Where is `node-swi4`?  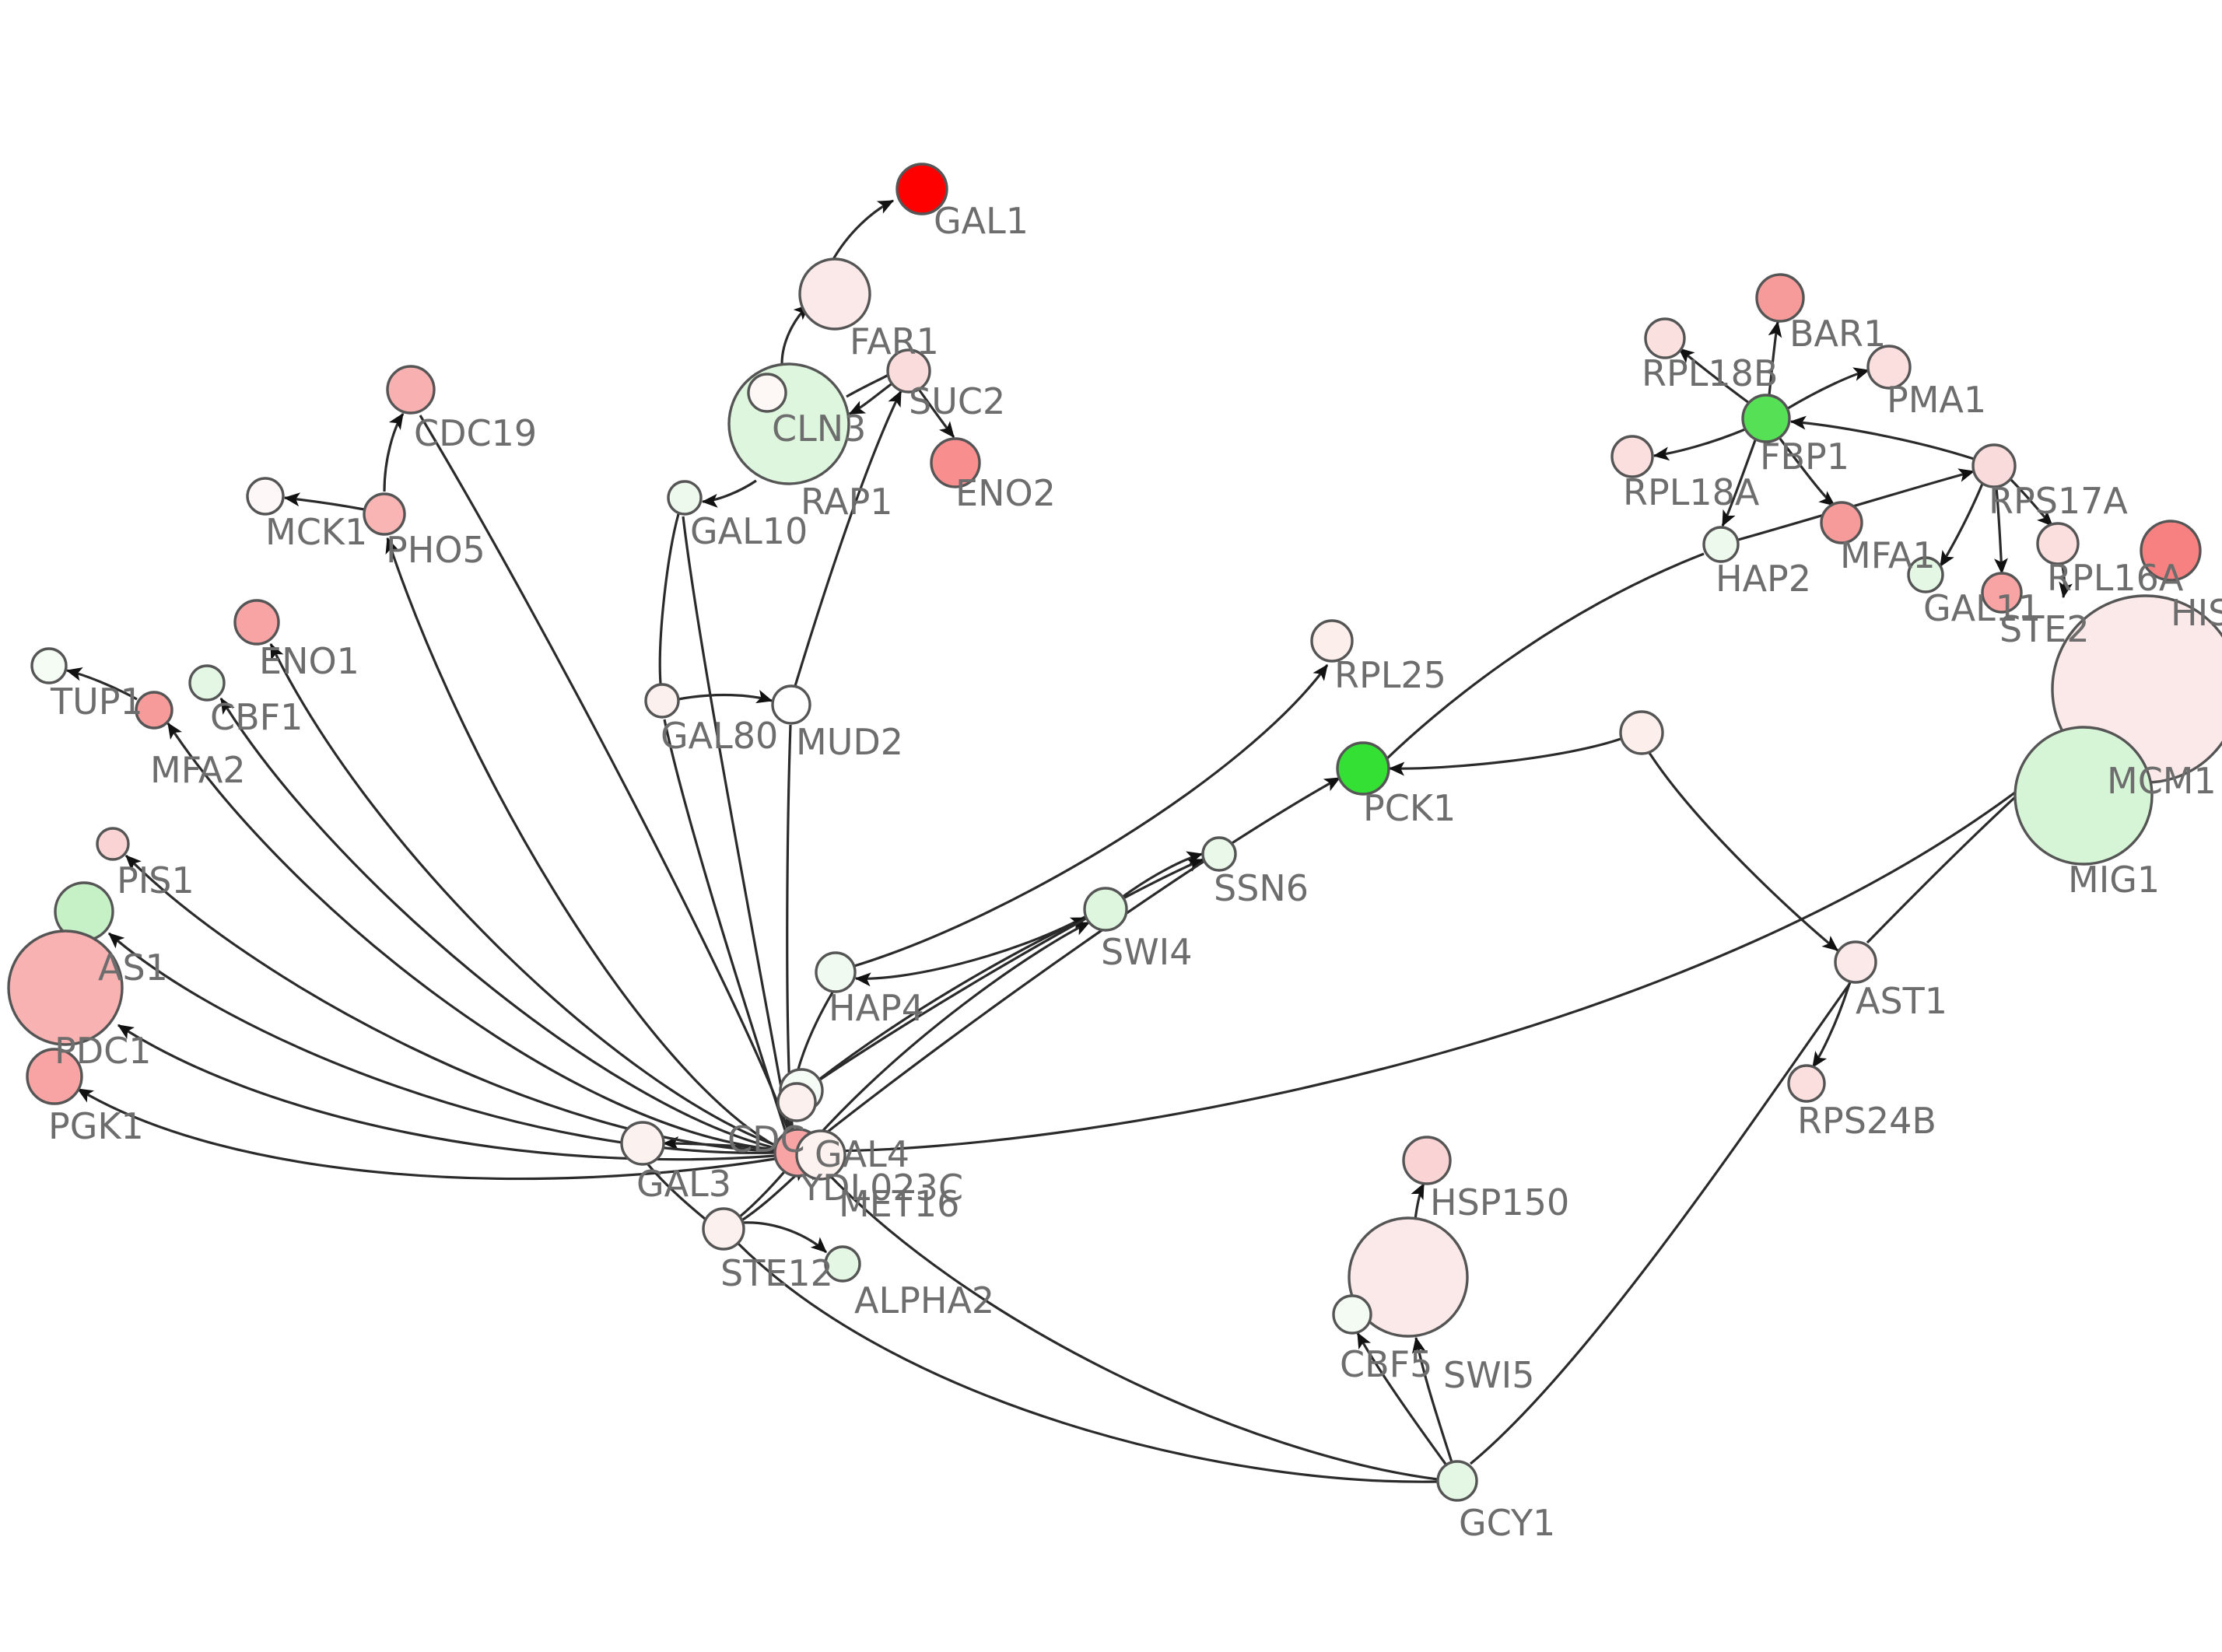
node-swi4 is located at coordinates (1105, 909).